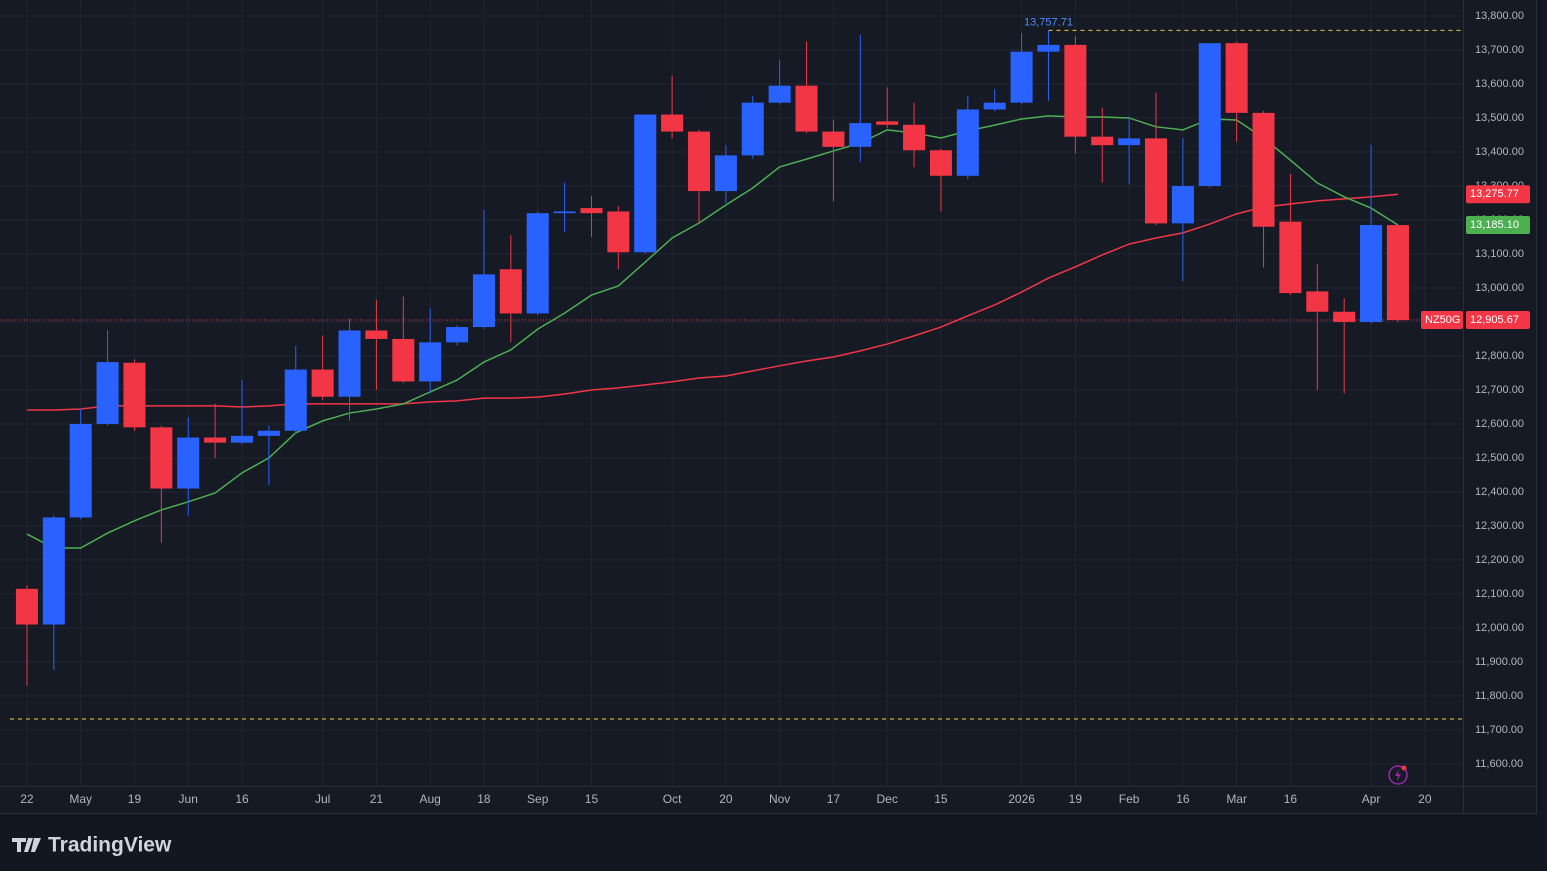 This screenshot has height=871, width=1547. I want to click on ma-badge: 13,275.77, so click(1494, 194).